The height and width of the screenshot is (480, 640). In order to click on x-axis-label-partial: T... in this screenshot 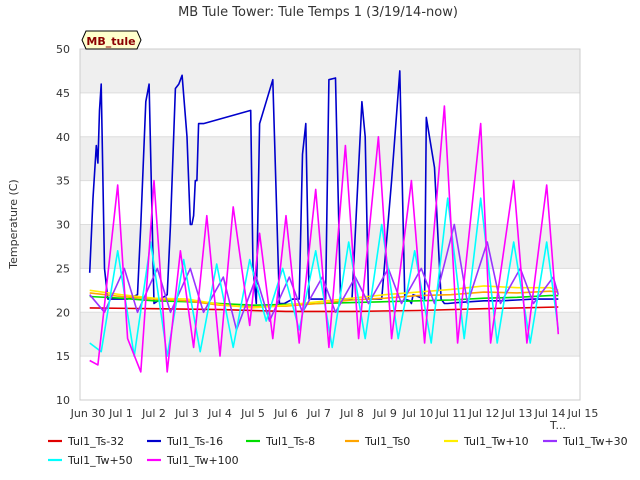, I will do `click(557, 425)`.